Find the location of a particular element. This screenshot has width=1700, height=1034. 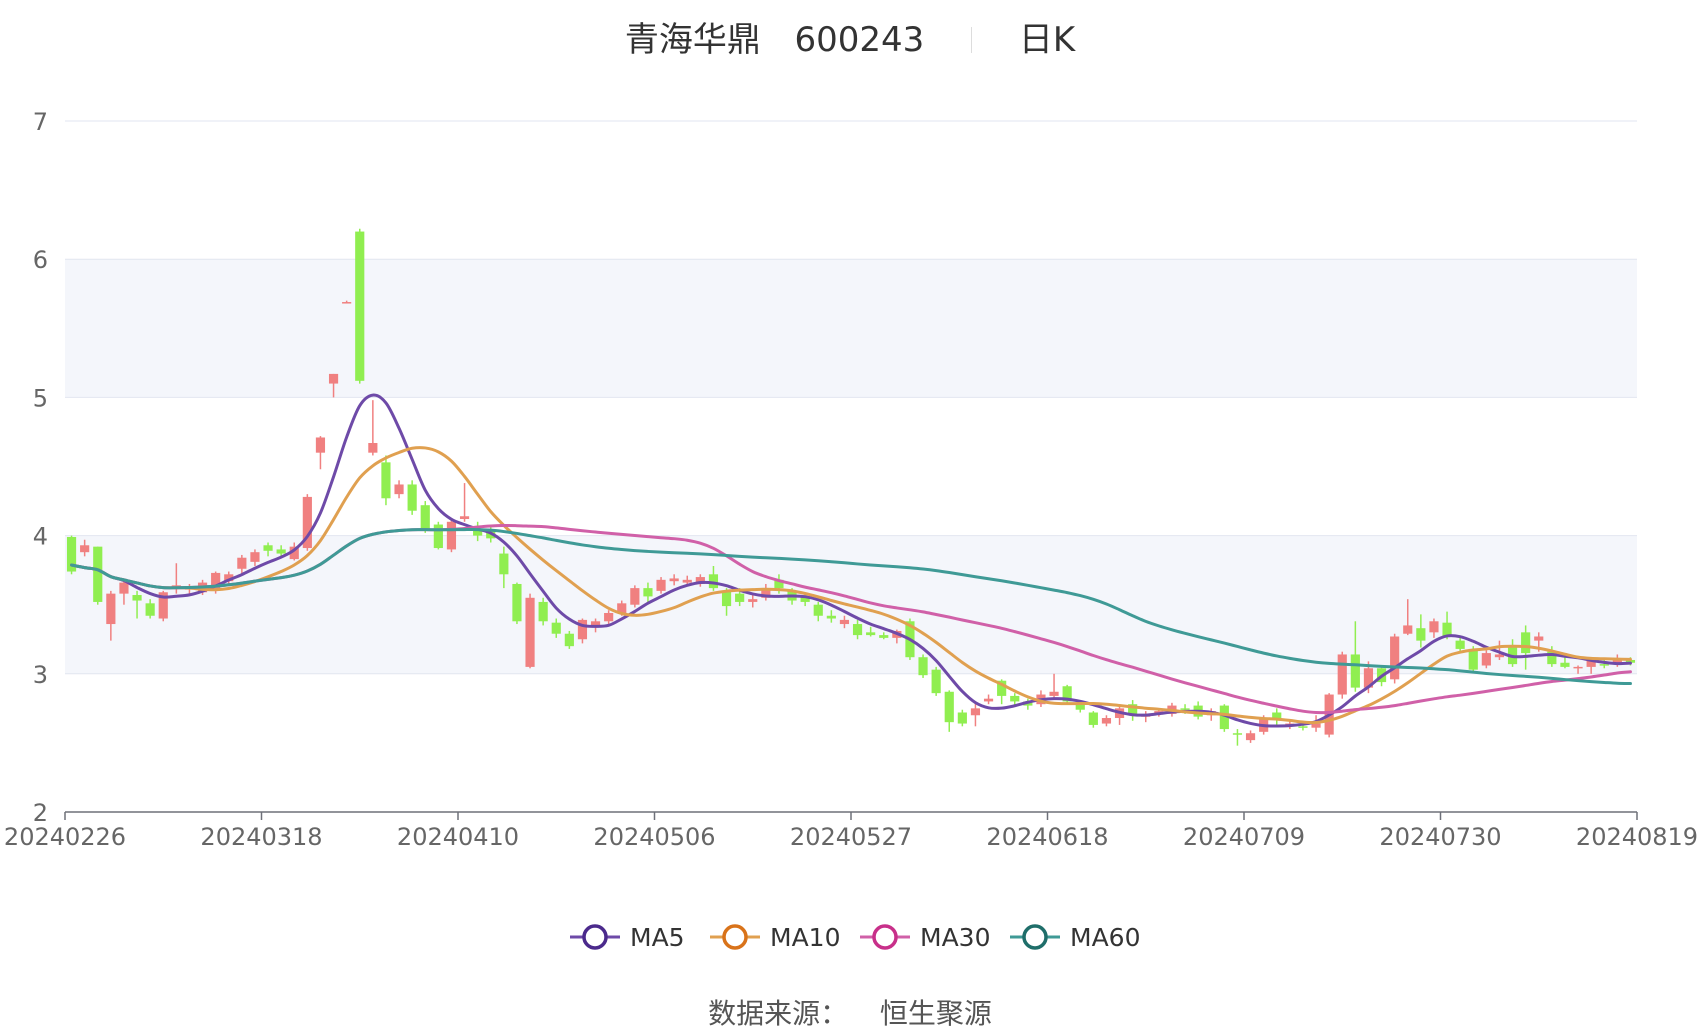

stock-name: 青海华鼎 is located at coordinates (692, 39).